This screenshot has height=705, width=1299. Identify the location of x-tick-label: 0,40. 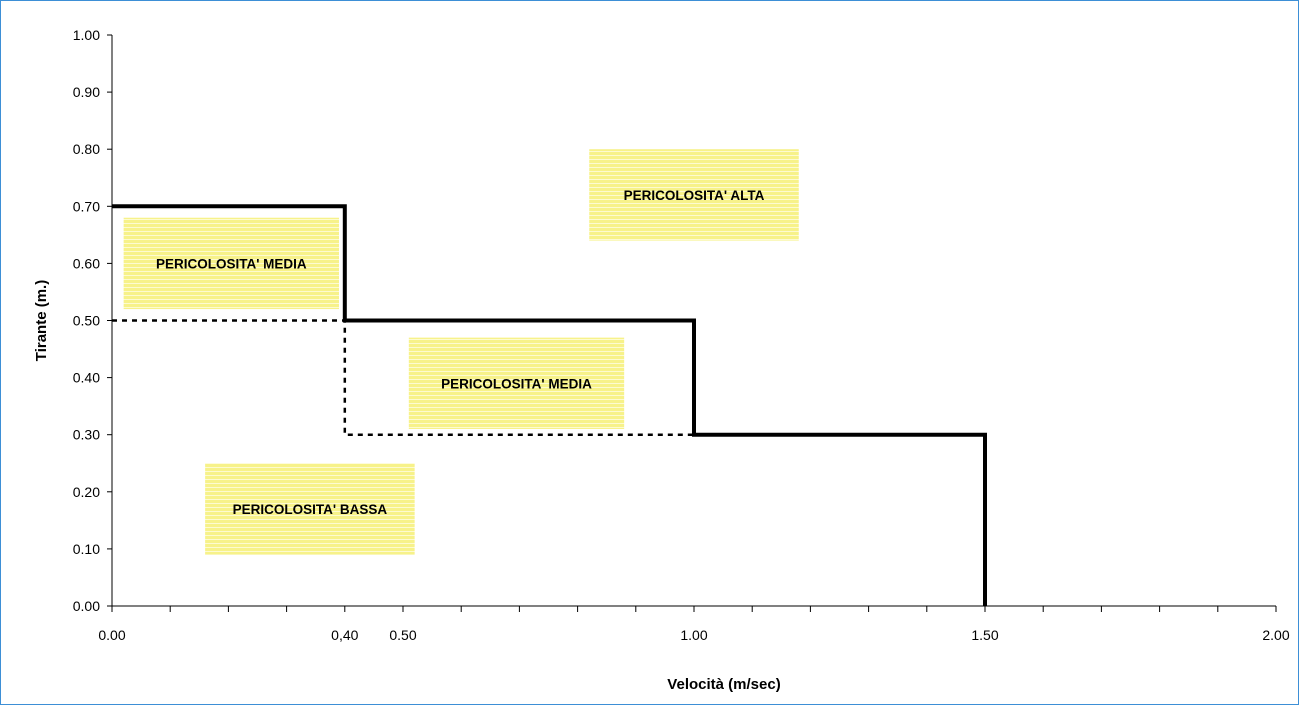
(344, 635).